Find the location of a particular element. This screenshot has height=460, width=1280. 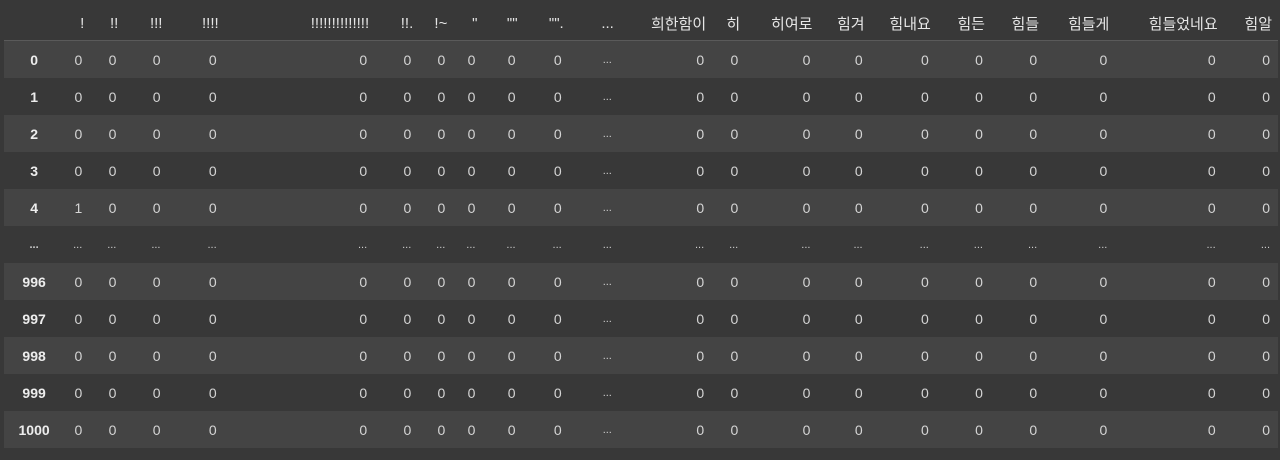

table-row: 999 0 0 0 0 0 0 0 0 0 0... 0 0 0 0 0 0 0 0 0 0 is located at coordinates (641, 392).